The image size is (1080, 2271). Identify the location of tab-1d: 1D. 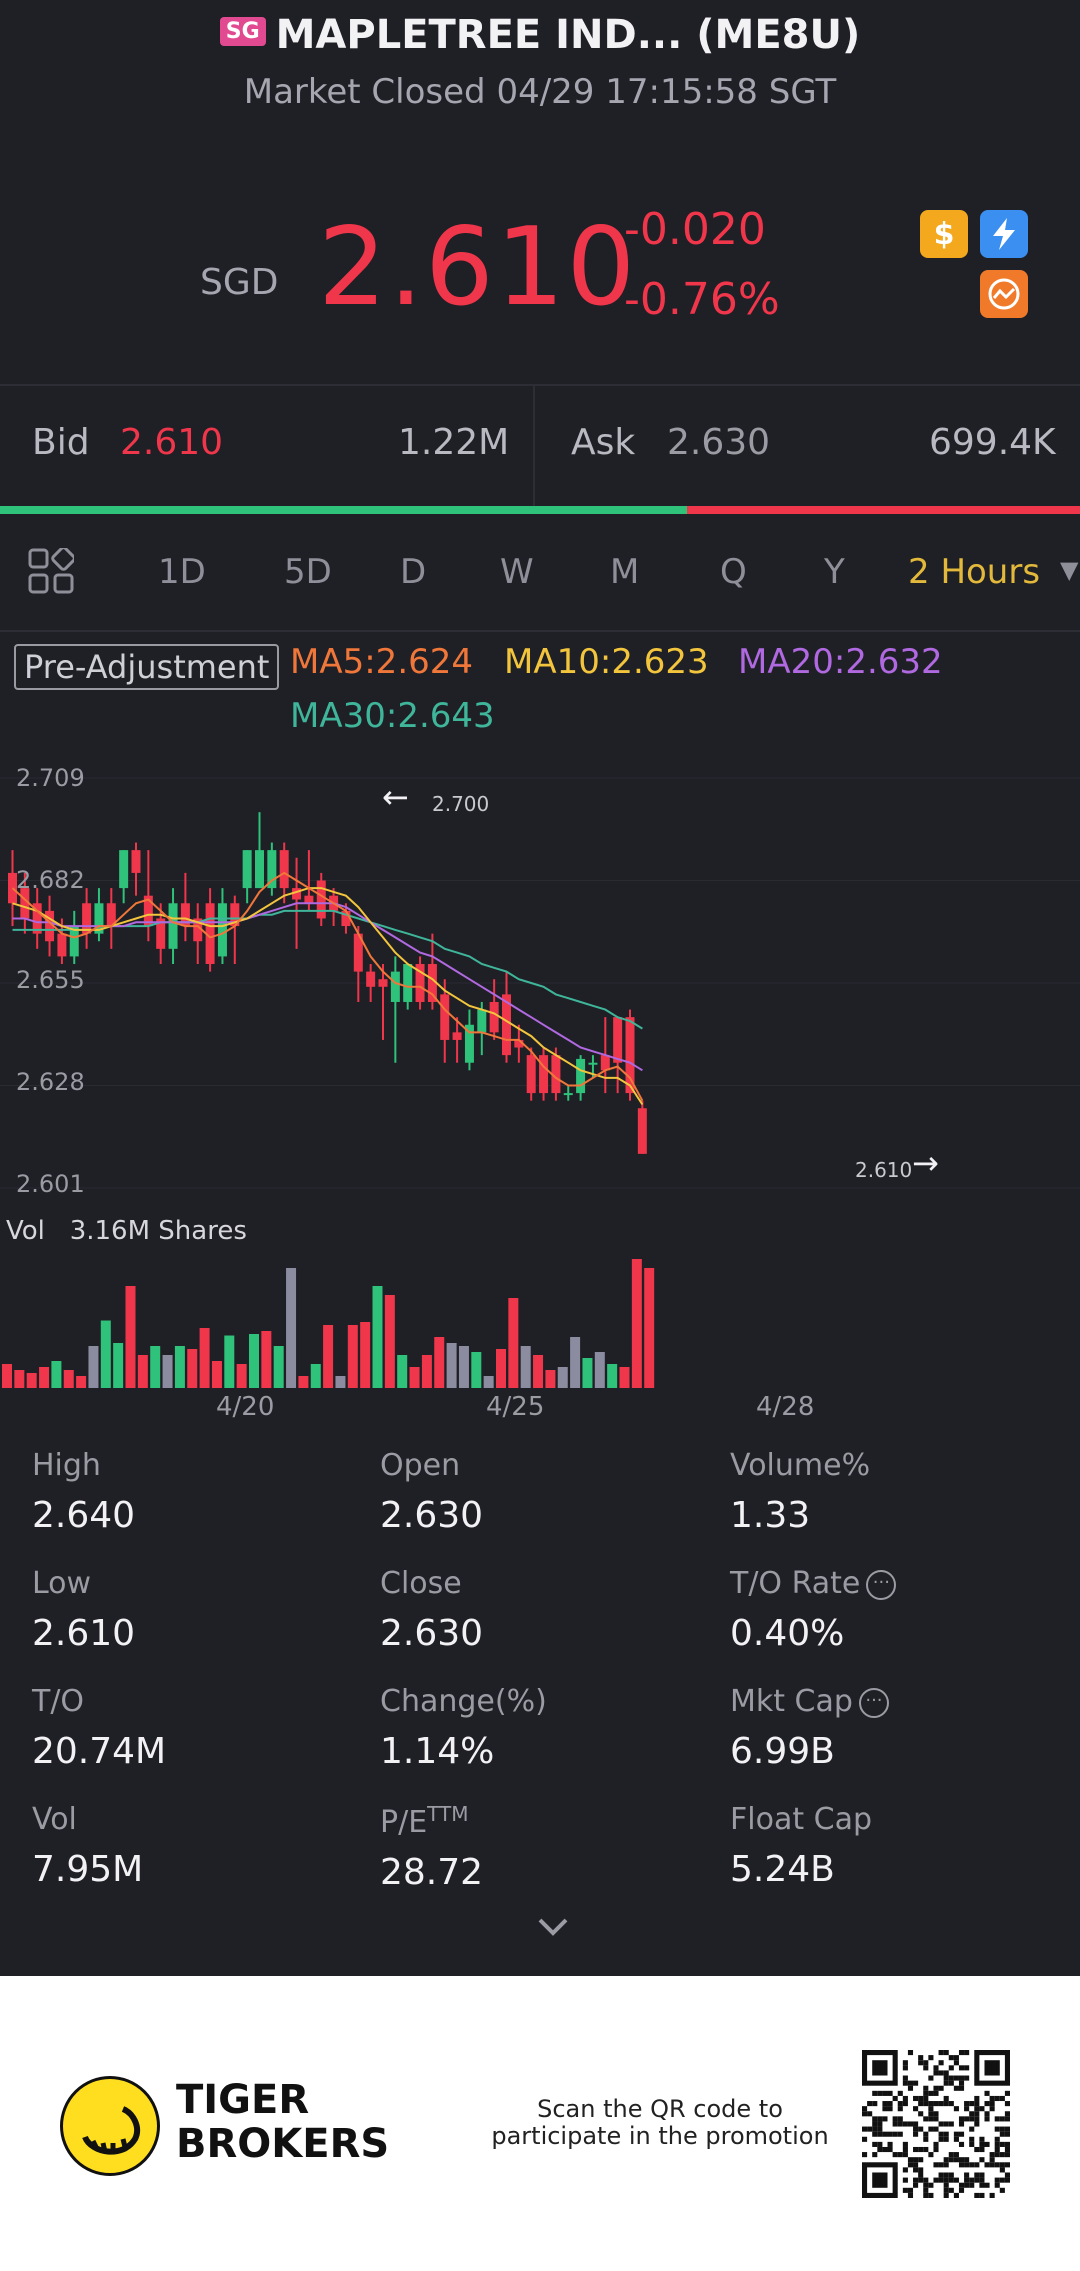
(182, 572).